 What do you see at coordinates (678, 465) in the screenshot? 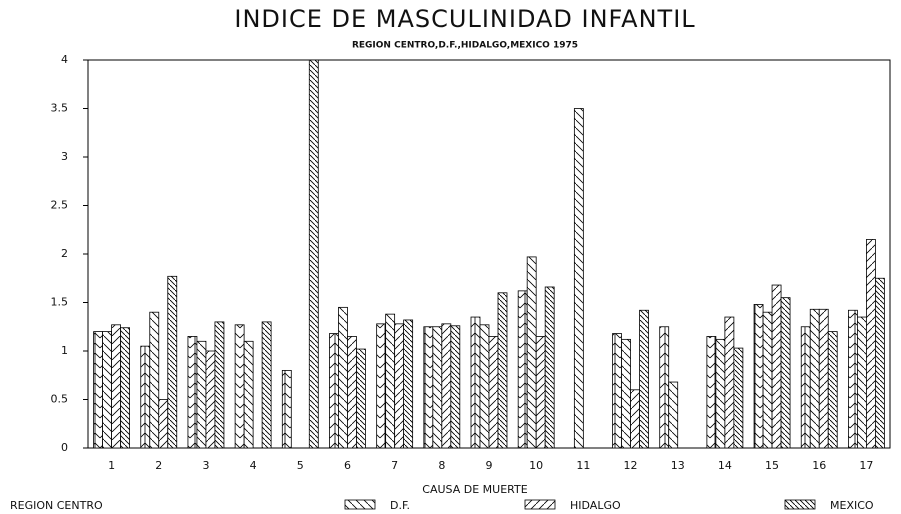
I see `x-tick-label: 13` at bounding box center [678, 465].